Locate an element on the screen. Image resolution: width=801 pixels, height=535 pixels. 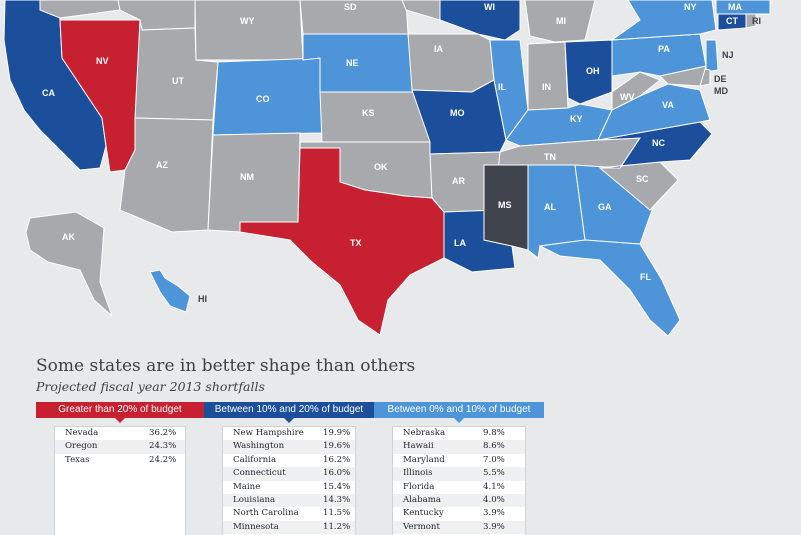
state-name: Kentucky is located at coordinates (423, 513).